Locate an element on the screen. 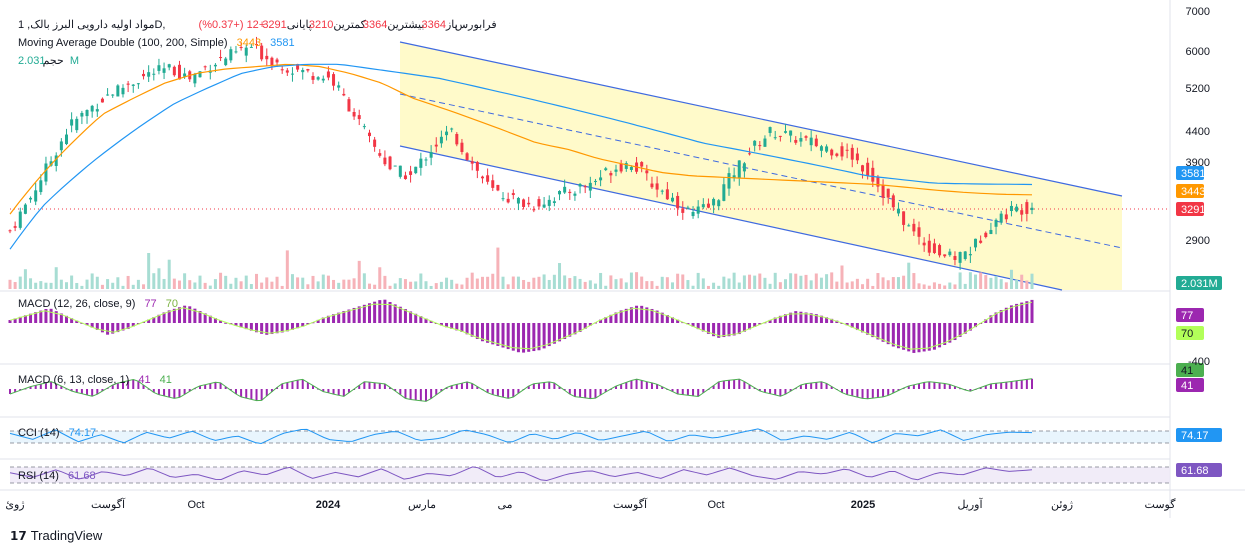  macd1-pane is located at coordinates (521, 326).